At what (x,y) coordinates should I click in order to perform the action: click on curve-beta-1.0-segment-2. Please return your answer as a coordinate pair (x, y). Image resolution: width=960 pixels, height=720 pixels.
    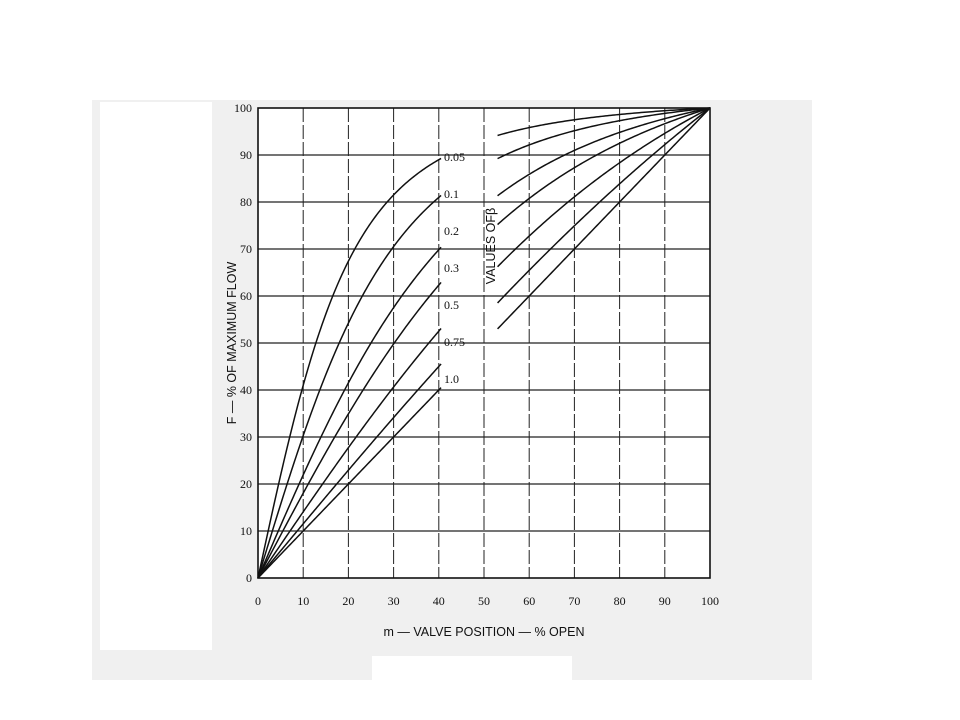
    Looking at the image, I should click on (604, 218).